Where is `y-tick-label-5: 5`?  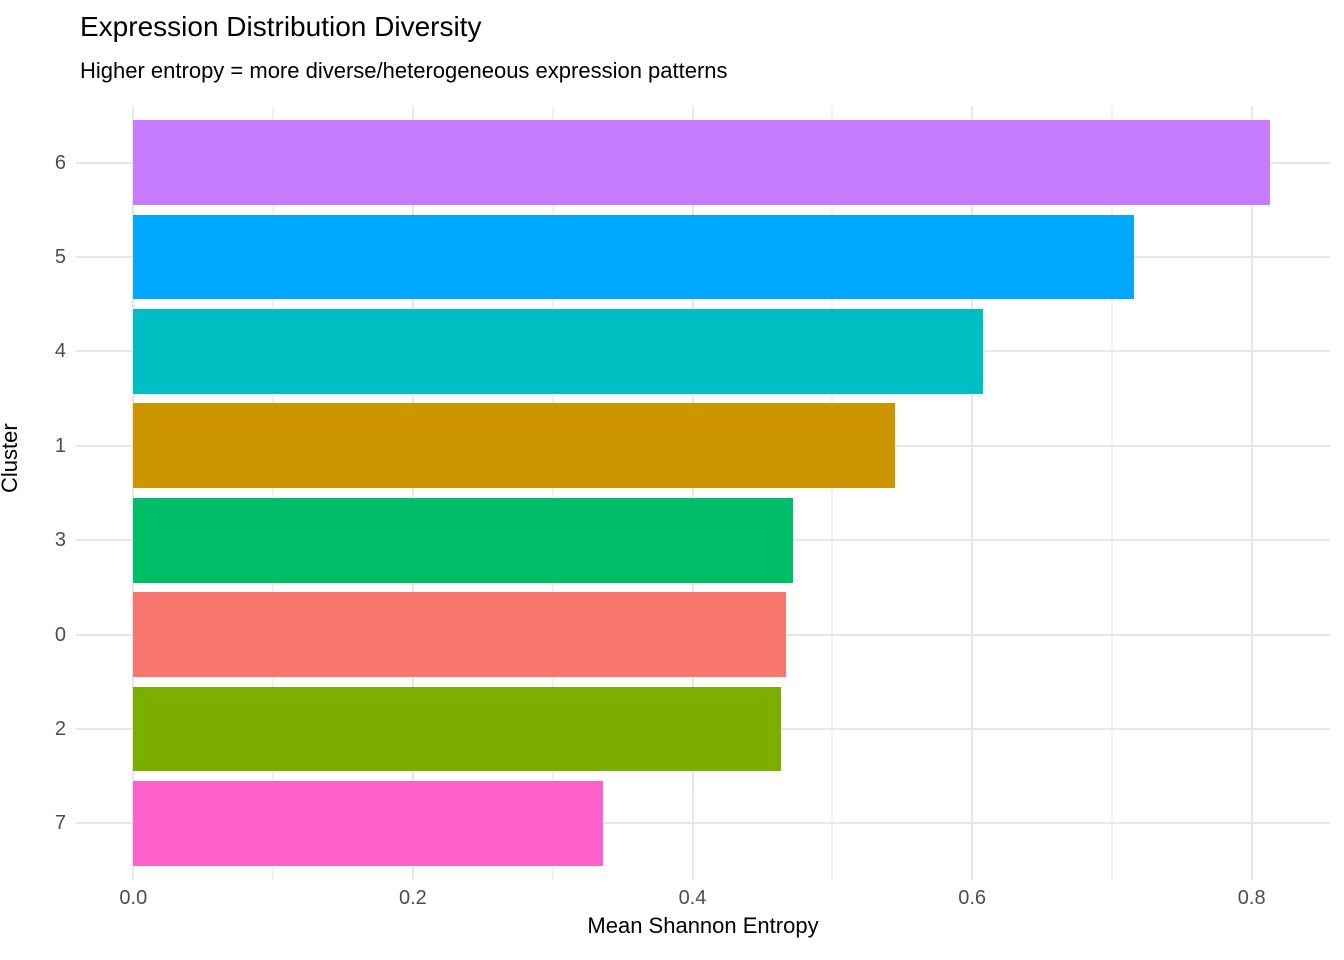 y-tick-label-5: 5 is located at coordinates (60, 257).